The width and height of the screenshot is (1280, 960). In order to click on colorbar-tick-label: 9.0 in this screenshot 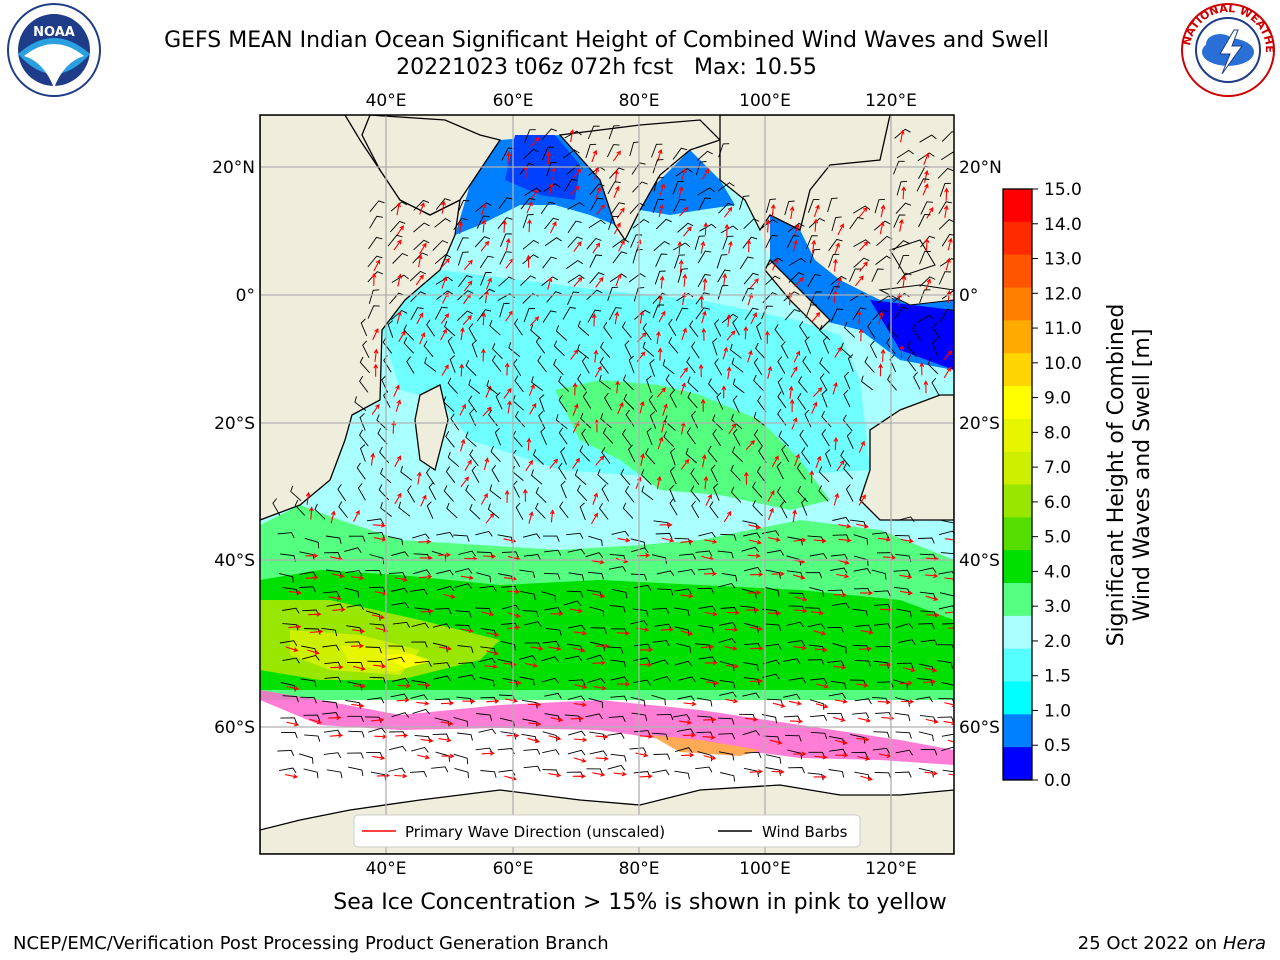, I will do `click(1057, 399)`.